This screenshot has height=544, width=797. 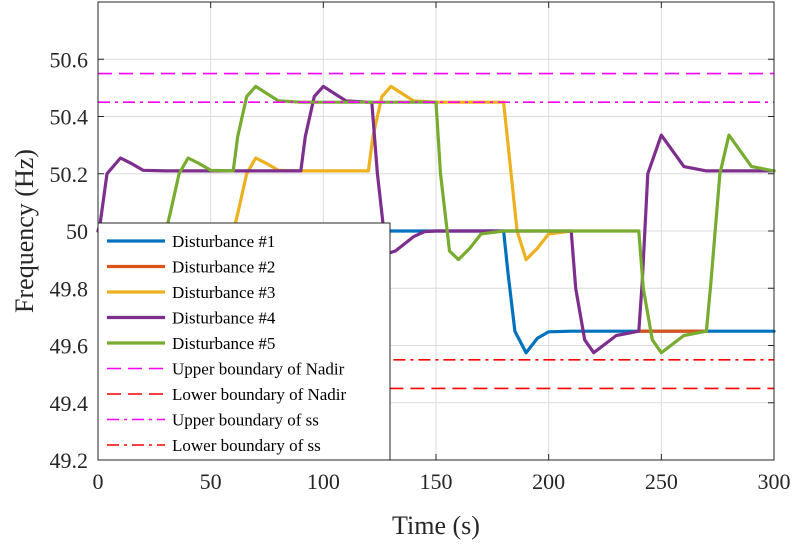 I want to click on x-tick-label: 200, so click(x=548, y=481).